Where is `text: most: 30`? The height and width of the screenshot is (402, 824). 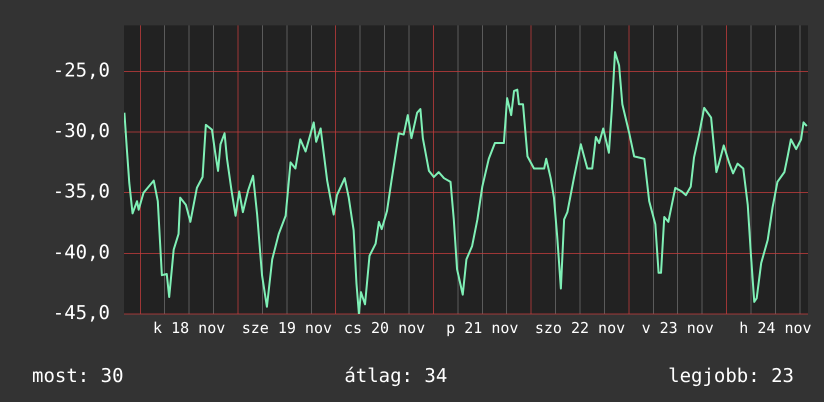
text: most: 30 is located at coordinates (78, 376).